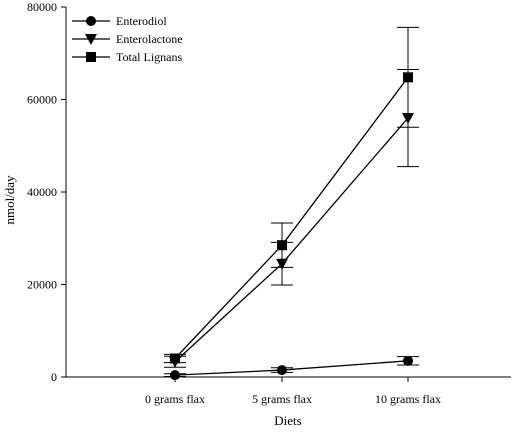 The height and width of the screenshot is (432, 520). Describe the element at coordinates (291, 368) in the screenshot. I see `series-enterodiol` at that location.